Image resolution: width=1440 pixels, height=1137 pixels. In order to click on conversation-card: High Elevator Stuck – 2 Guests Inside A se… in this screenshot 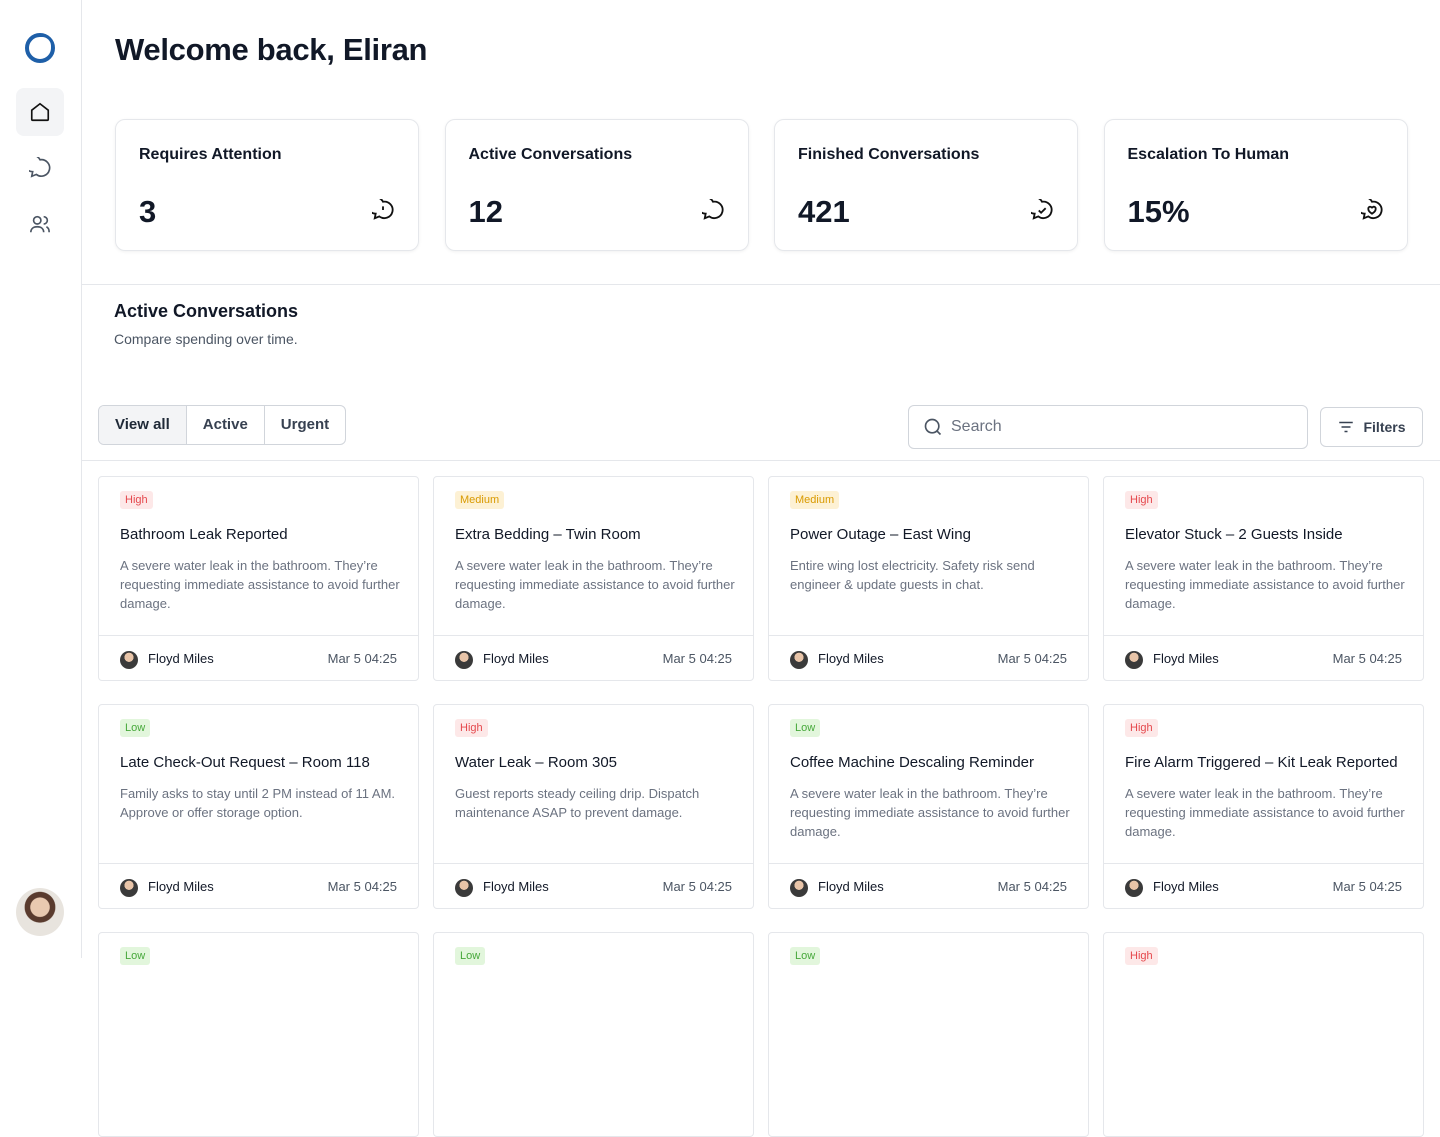, I will do `click(1263, 578)`.